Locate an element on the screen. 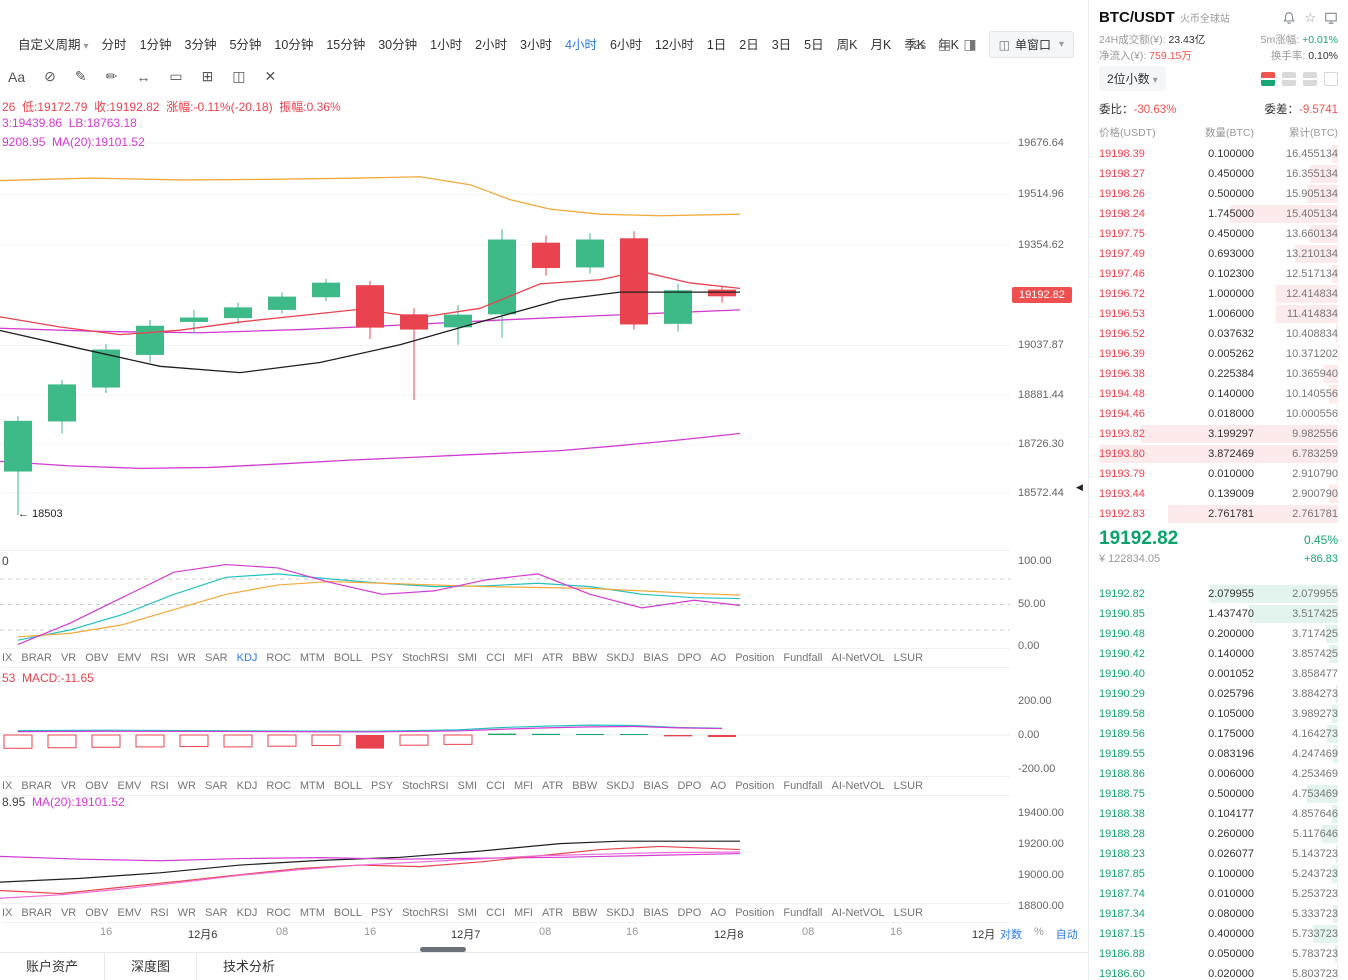 This screenshot has width=1348, height=980. clear-drawings-icon: ✕ is located at coordinates (270, 76).